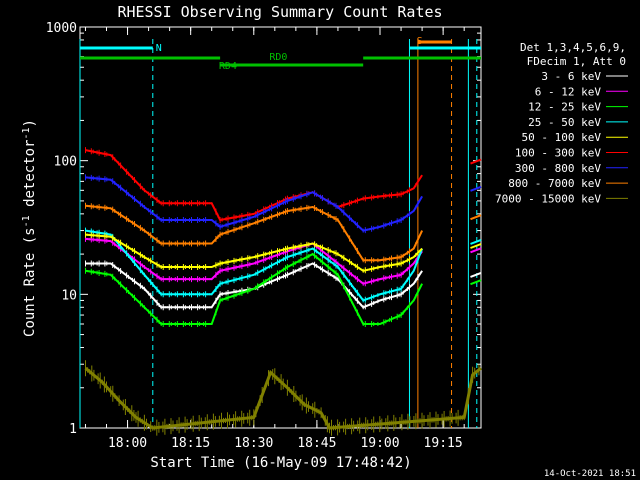  Describe the element at coordinates (159, 48) in the screenshot. I see `flag-annotation: N` at that location.